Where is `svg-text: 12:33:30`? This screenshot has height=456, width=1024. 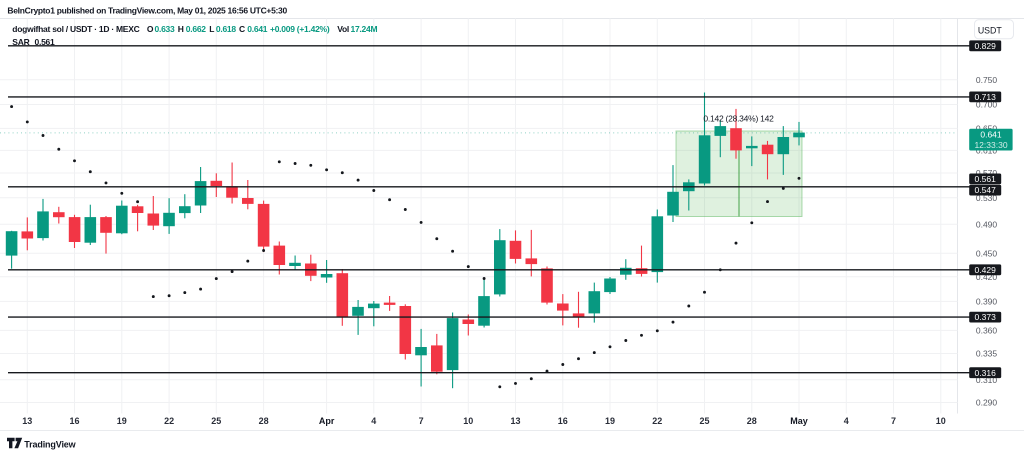
svg-text: 12:33:30 is located at coordinates (990, 145).